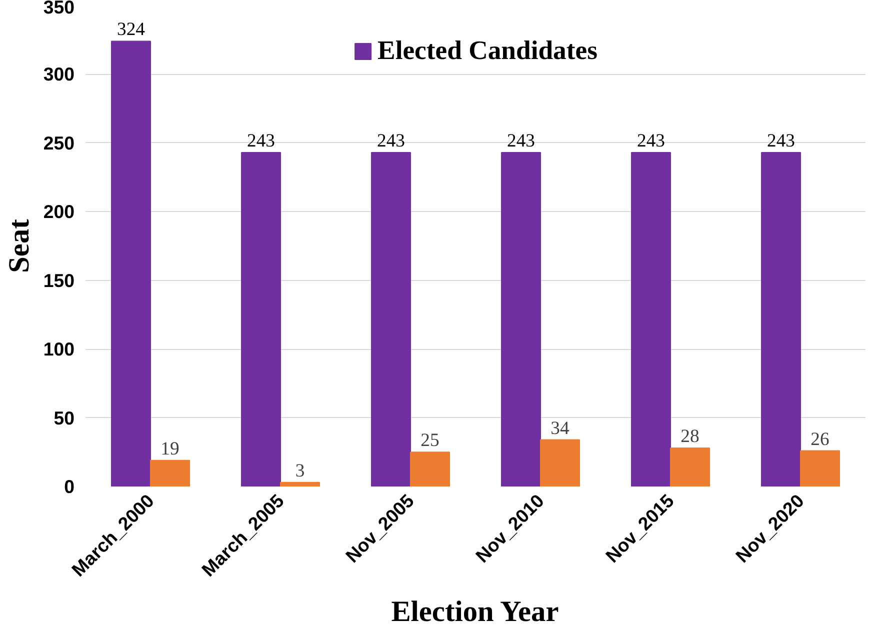 The width and height of the screenshot is (881, 639). I want to click on data-label: 324, so click(131, 29).